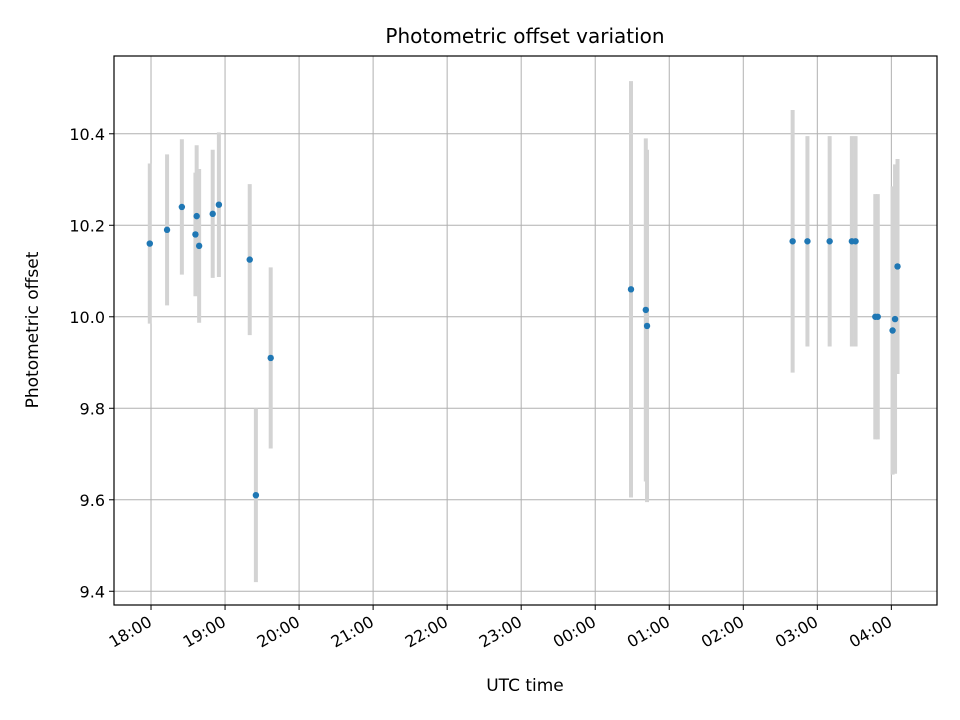 Image resolution: width=960 pixels, height=720 pixels. What do you see at coordinates (524, 36) in the screenshot?
I see `chart-title: Photometric offset variation` at bounding box center [524, 36].